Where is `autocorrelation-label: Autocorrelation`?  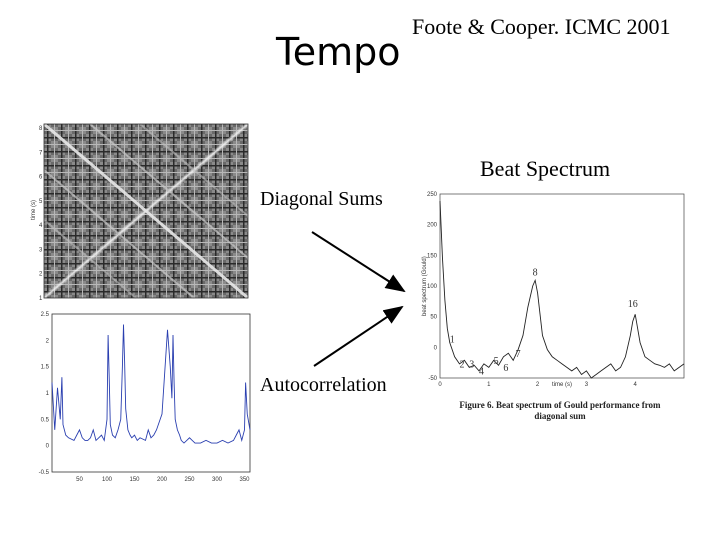 autocorrelation-label: Autocorrelation is located at coordinates (323, 385).